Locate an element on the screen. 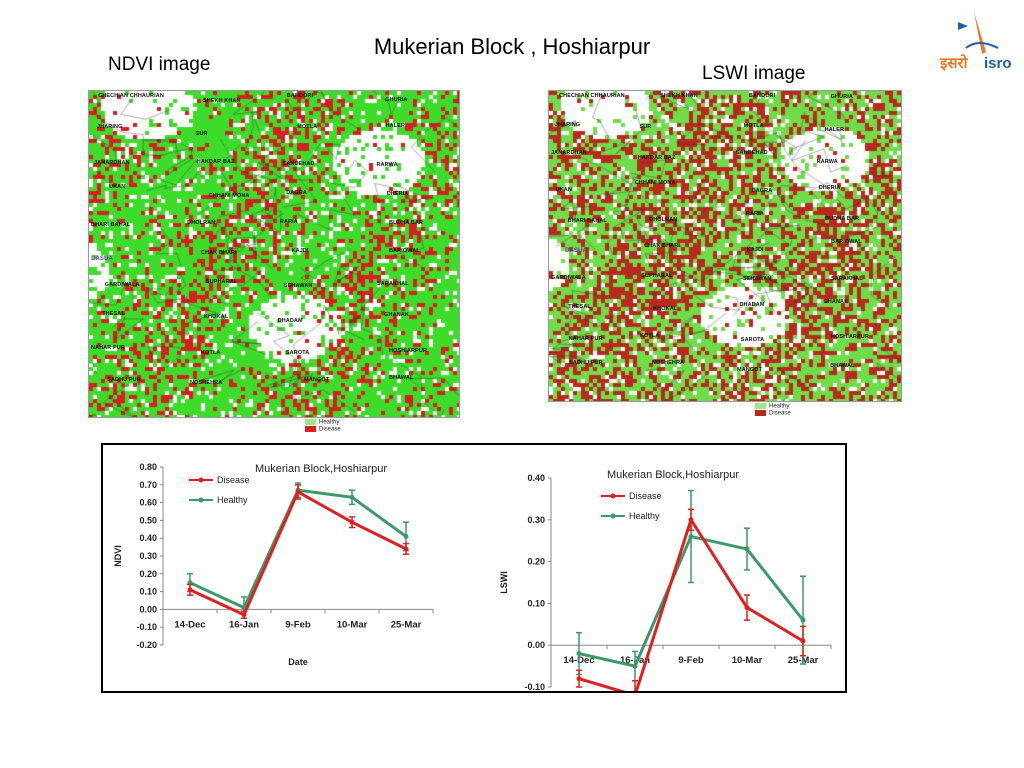 The width and height of the screenshot is (1024, 768). village-label: THESAL is located at coordinates (579, 307).